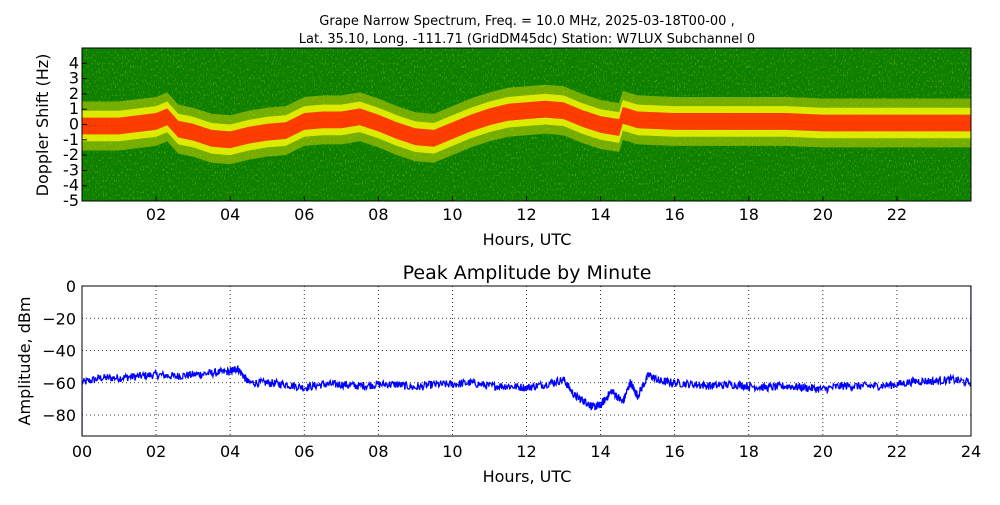 The height and width of the screenshot is (505, 1000). Describe the element at coordinates (74, 93) in the screenshot. I see `spectrum-y-tick-label: 2` at that location.